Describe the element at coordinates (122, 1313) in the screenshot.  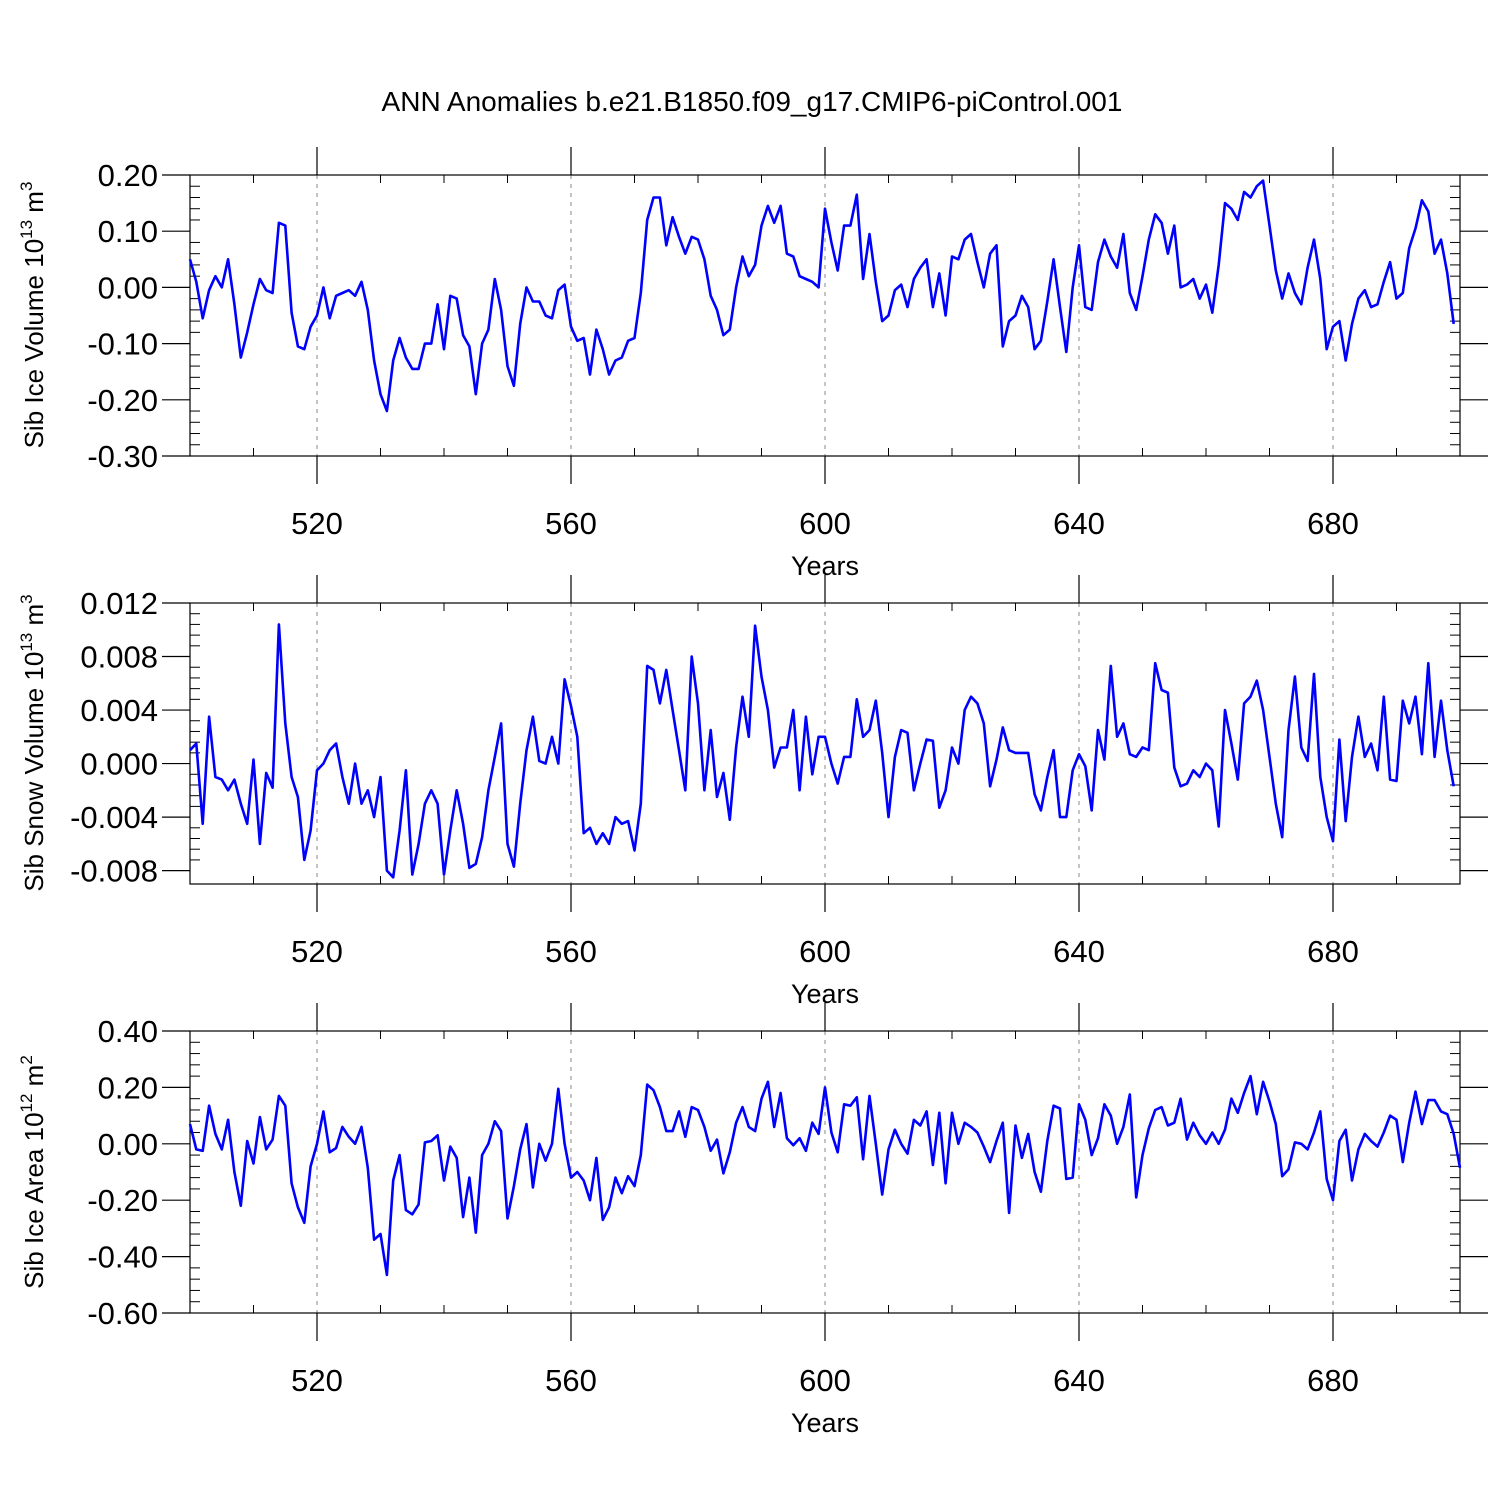
I see `y-tick-label: -0.60` at that location.